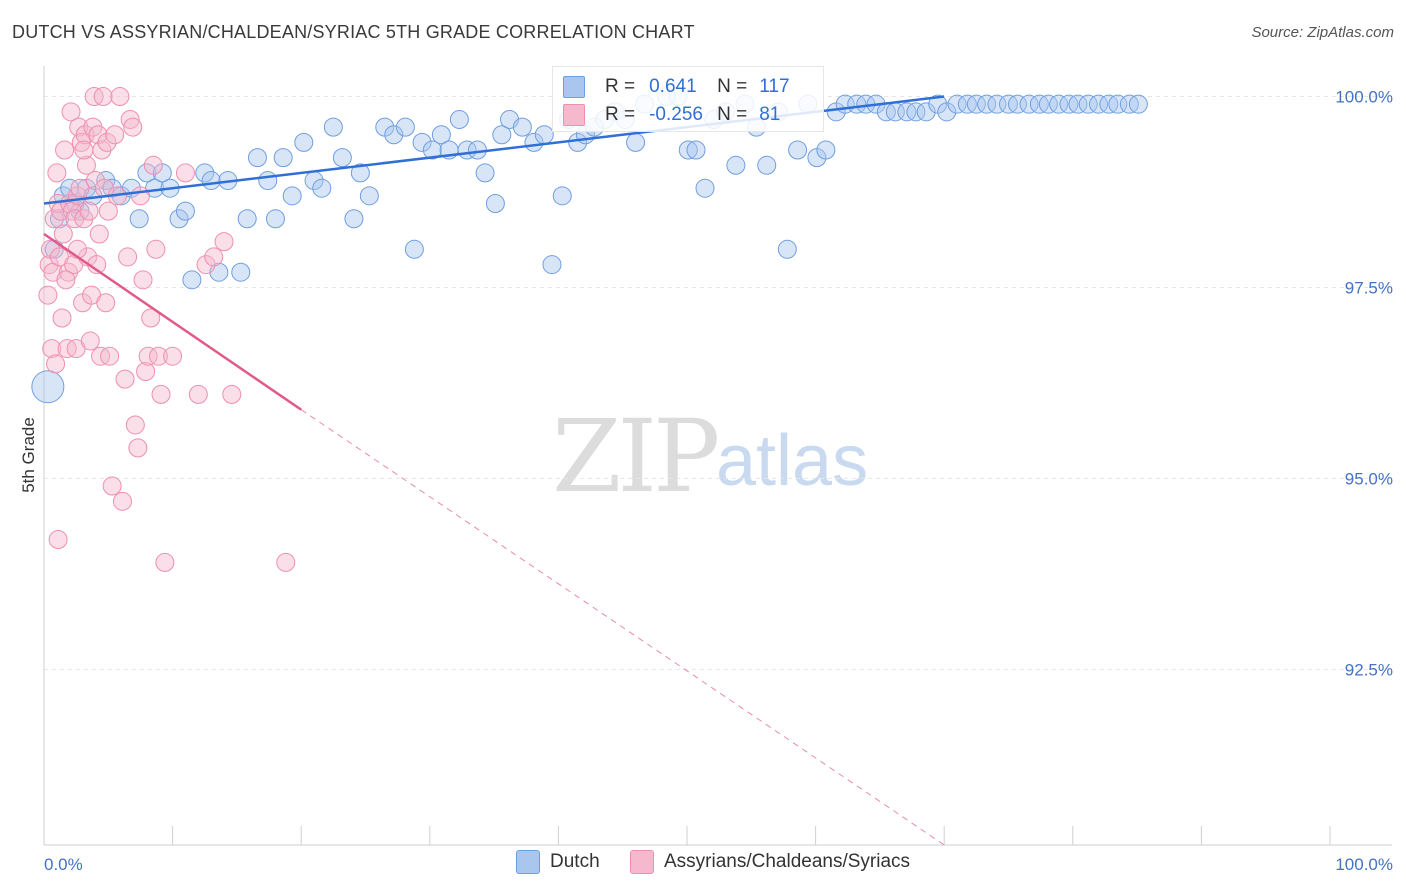 The width and height of the screenshot is (1406, 892). I want to click on assyrian-legend-swatch, so click(642, 862).